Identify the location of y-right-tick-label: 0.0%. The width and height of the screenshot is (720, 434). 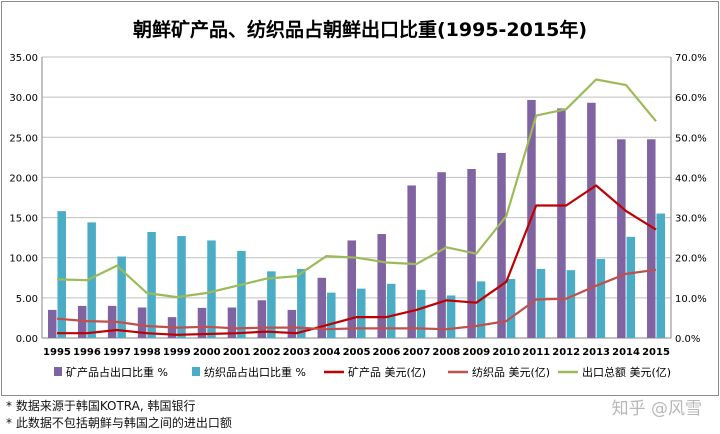
(687, 339).